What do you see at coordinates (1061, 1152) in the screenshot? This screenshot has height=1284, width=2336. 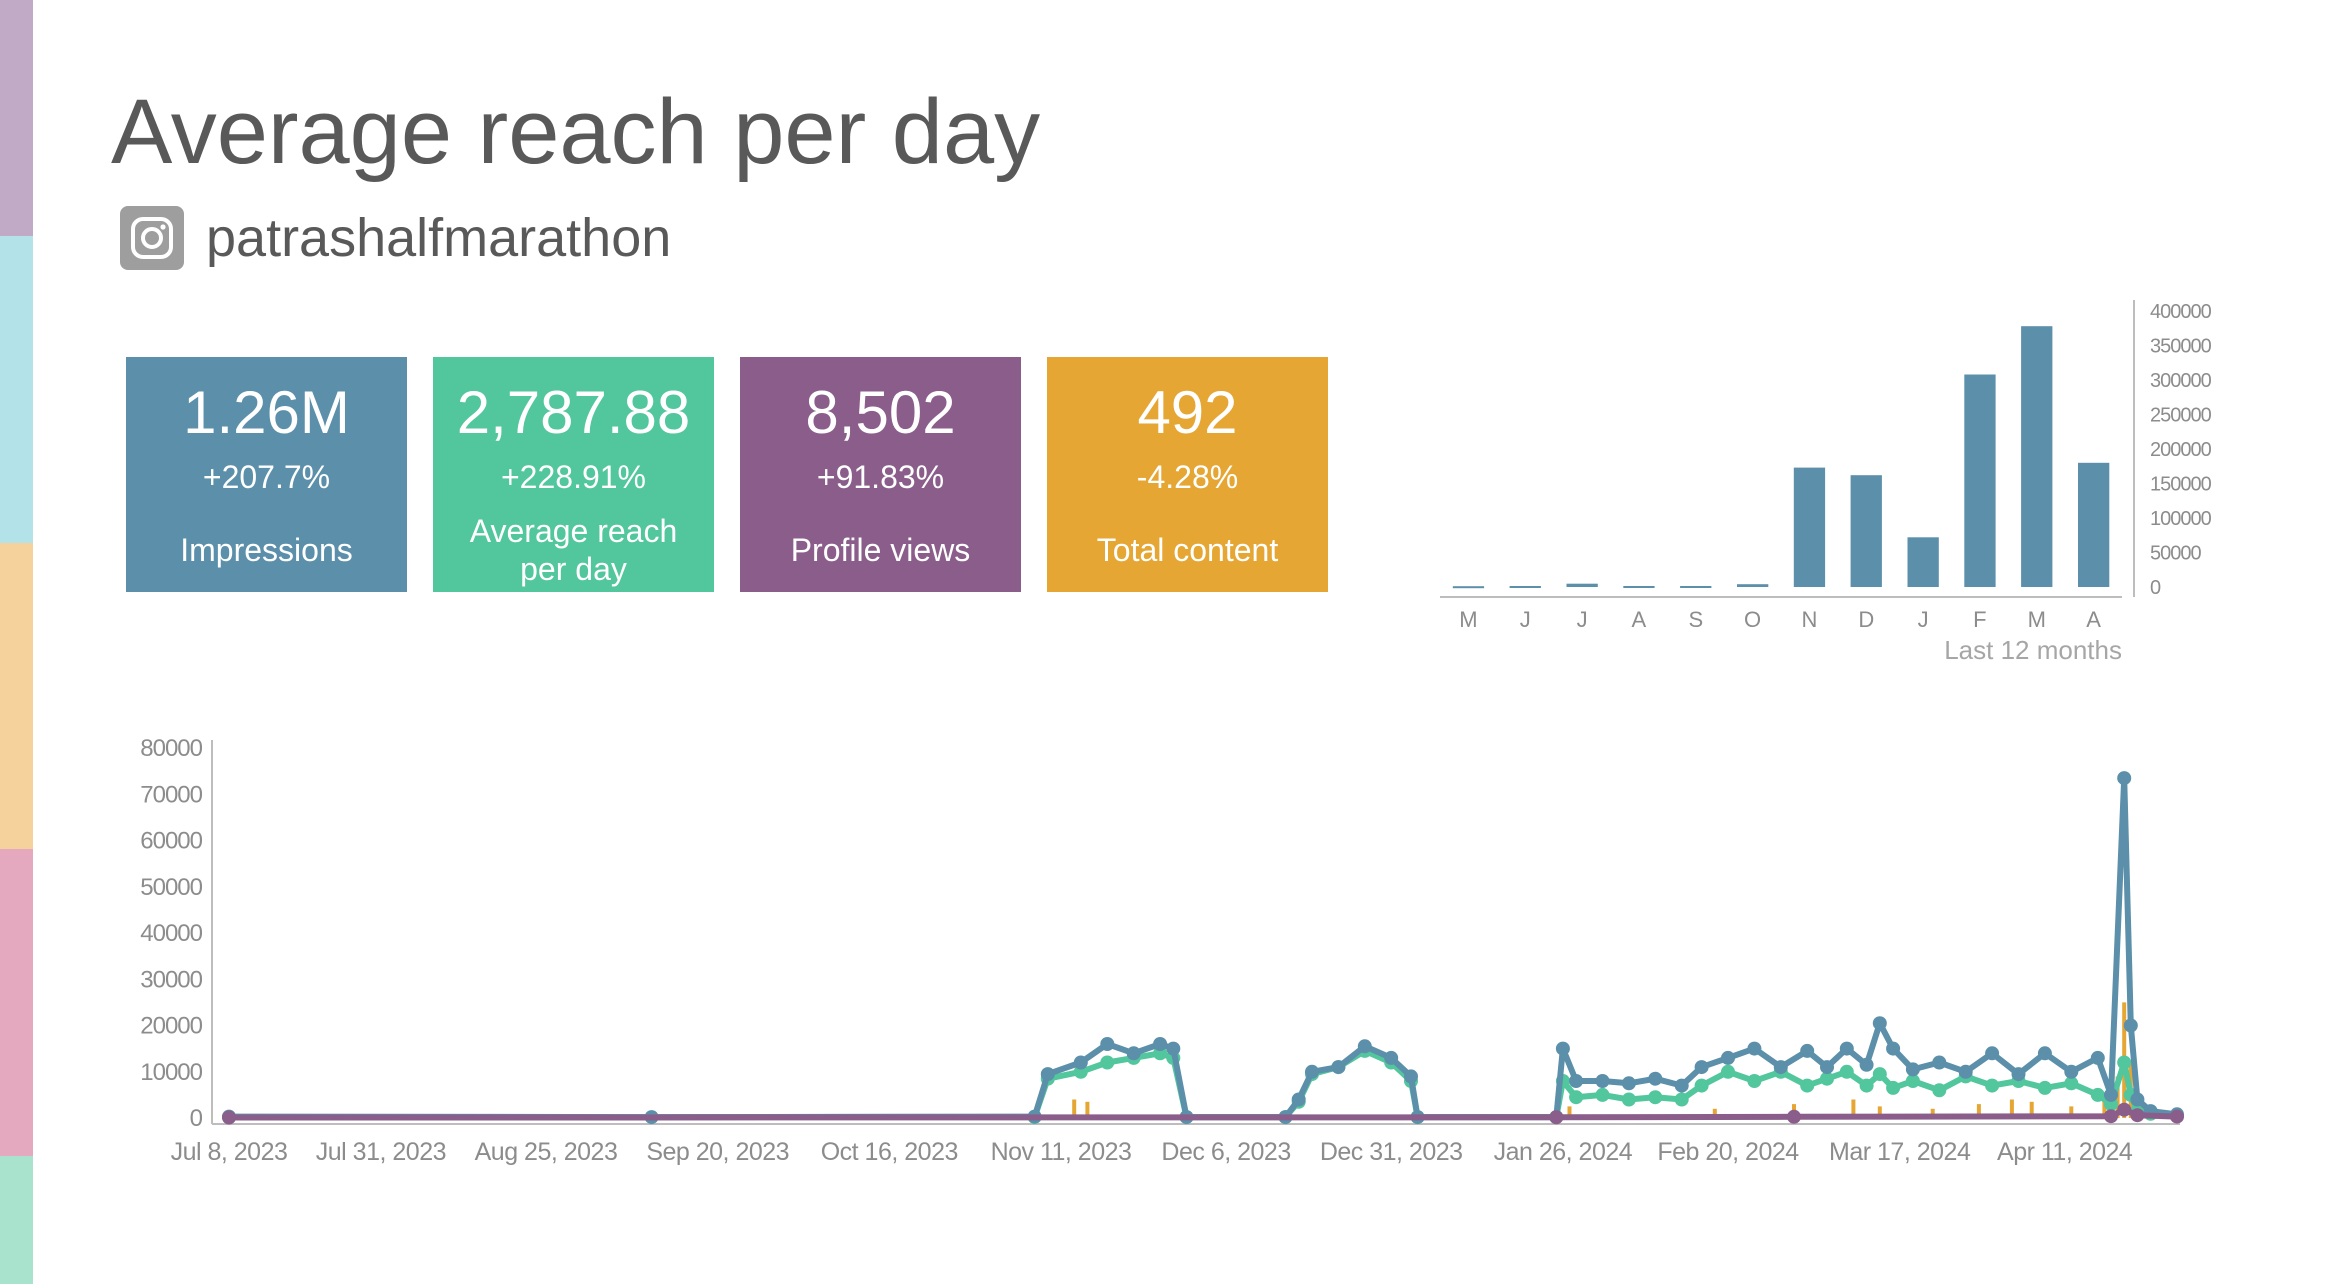 I see `x-tick-label: Nov 11, 2023` at bounding box center [1061, 1152].